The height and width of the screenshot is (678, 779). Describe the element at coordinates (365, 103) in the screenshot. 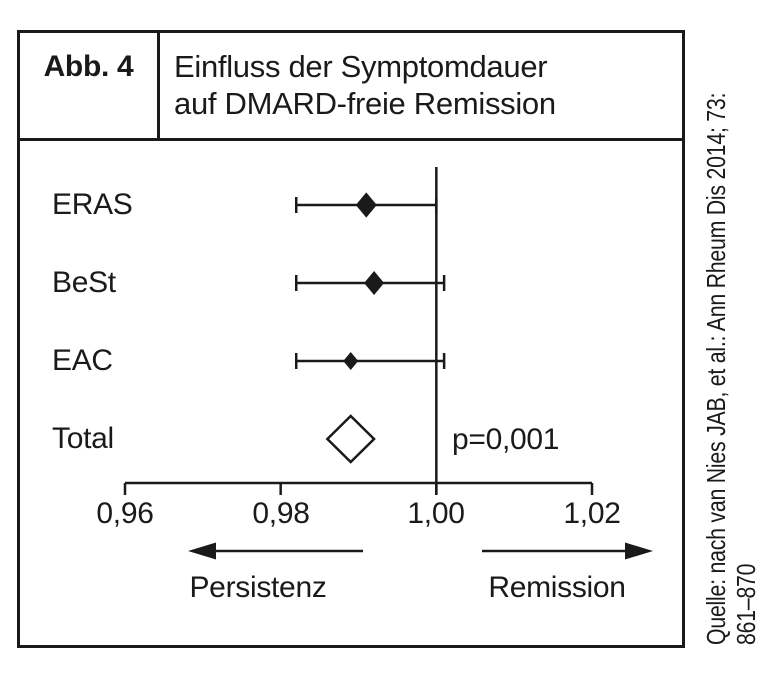

I see `figure-title-line2: auf DMARD-freie Remission` at that location.